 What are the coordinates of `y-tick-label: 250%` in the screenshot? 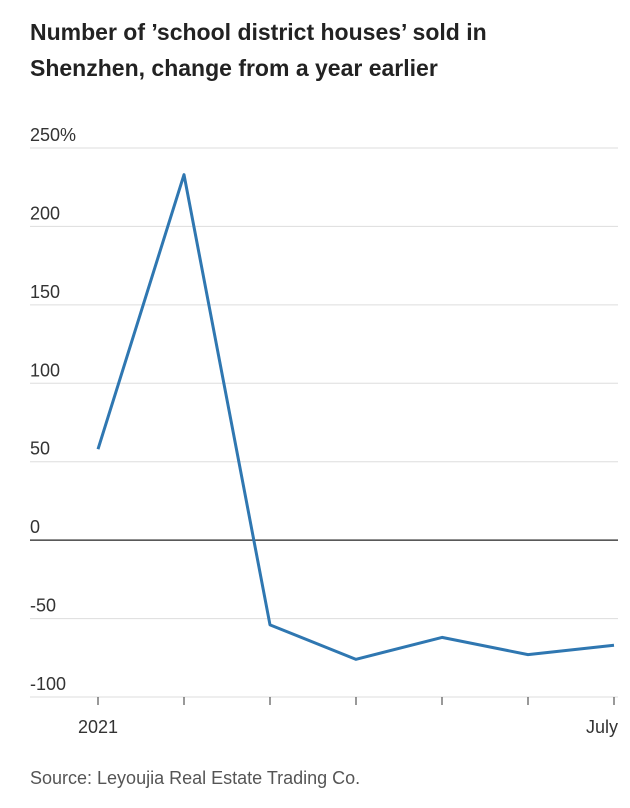 It's located at (53, 135).